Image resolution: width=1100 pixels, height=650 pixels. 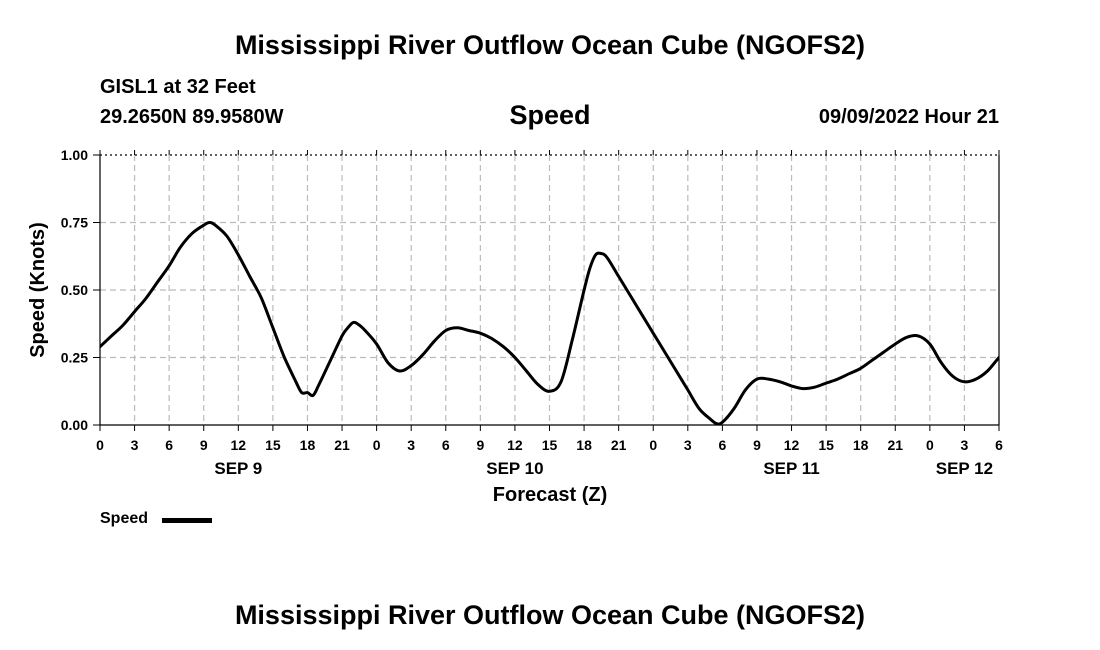 What do you see at coordinates (964, 468) in the screenshot?
I see `day-label: SEP 12` at bounding box center [964, 468].